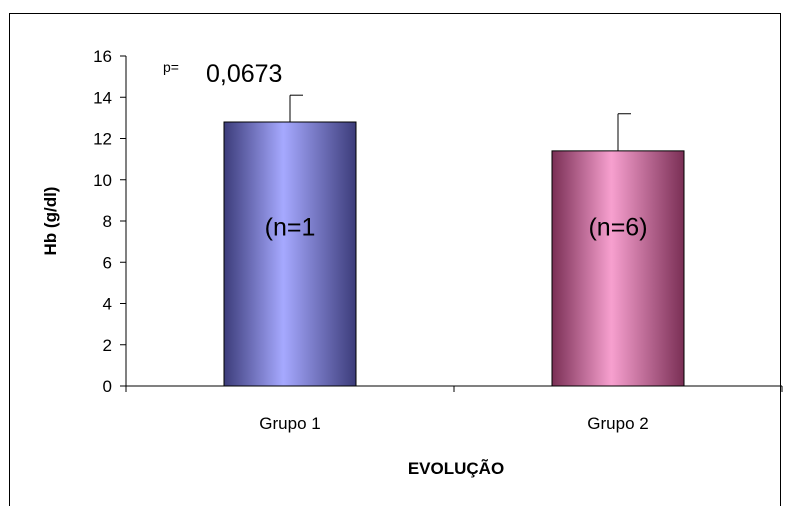 The height and width of the screenshot is (506, 785). I want to click on y-tick-label: 12, so click(102, 139).